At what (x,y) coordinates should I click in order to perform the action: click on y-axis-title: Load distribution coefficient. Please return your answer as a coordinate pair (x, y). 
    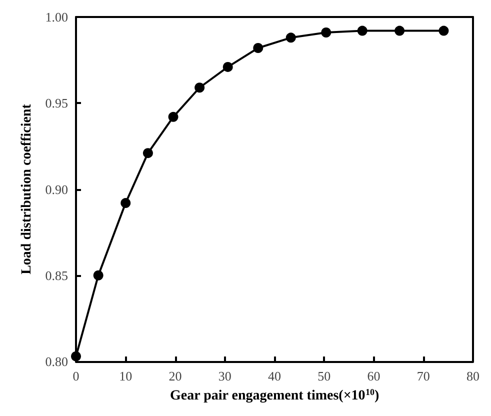
    Looking at the image, I should click on (27, 189).